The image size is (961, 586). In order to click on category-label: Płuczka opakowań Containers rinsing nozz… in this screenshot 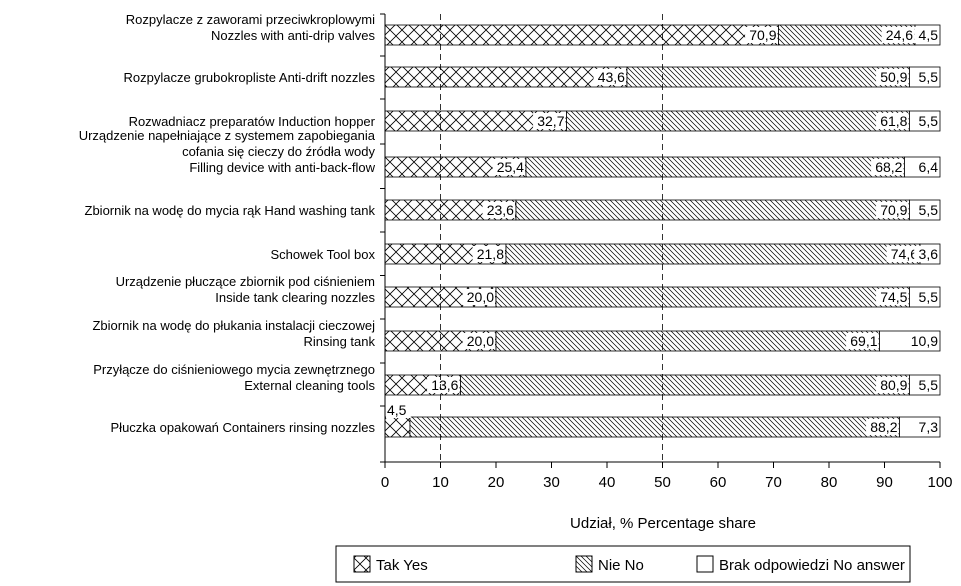, I will do `click(243, 427)`.